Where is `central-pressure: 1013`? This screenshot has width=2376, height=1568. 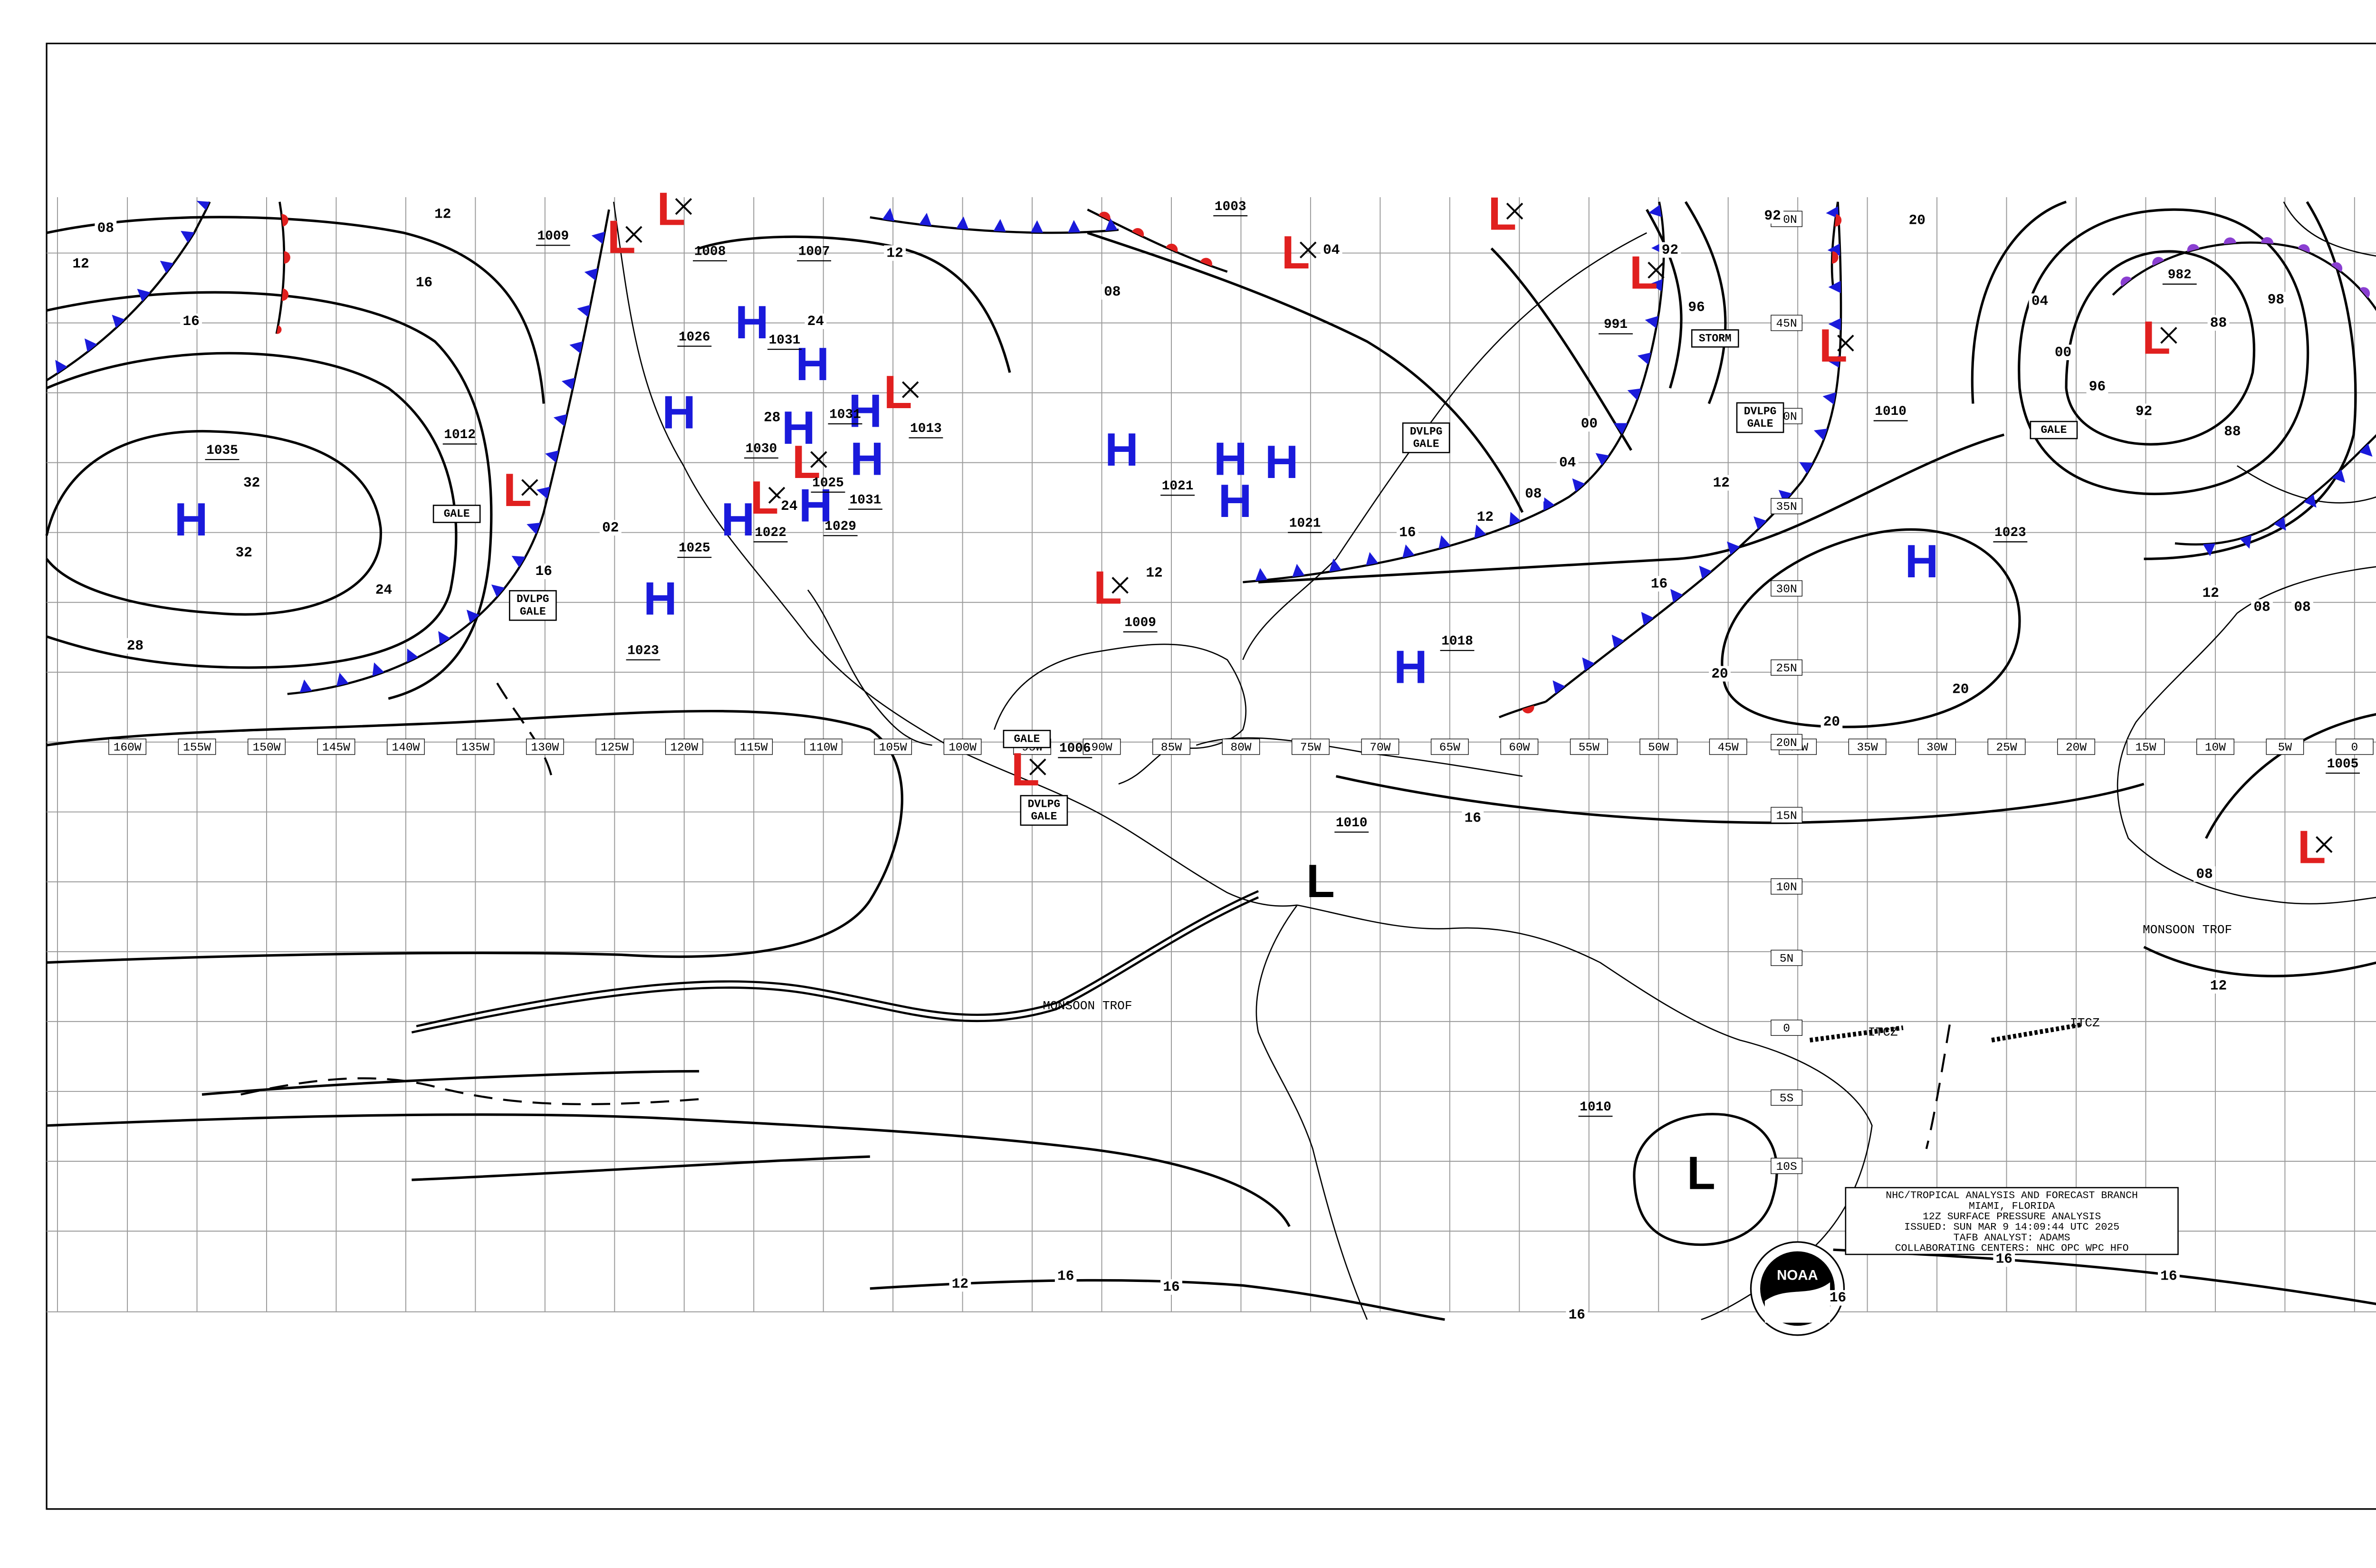
central-pressure: 1013 is located at coordinates (926, 429).